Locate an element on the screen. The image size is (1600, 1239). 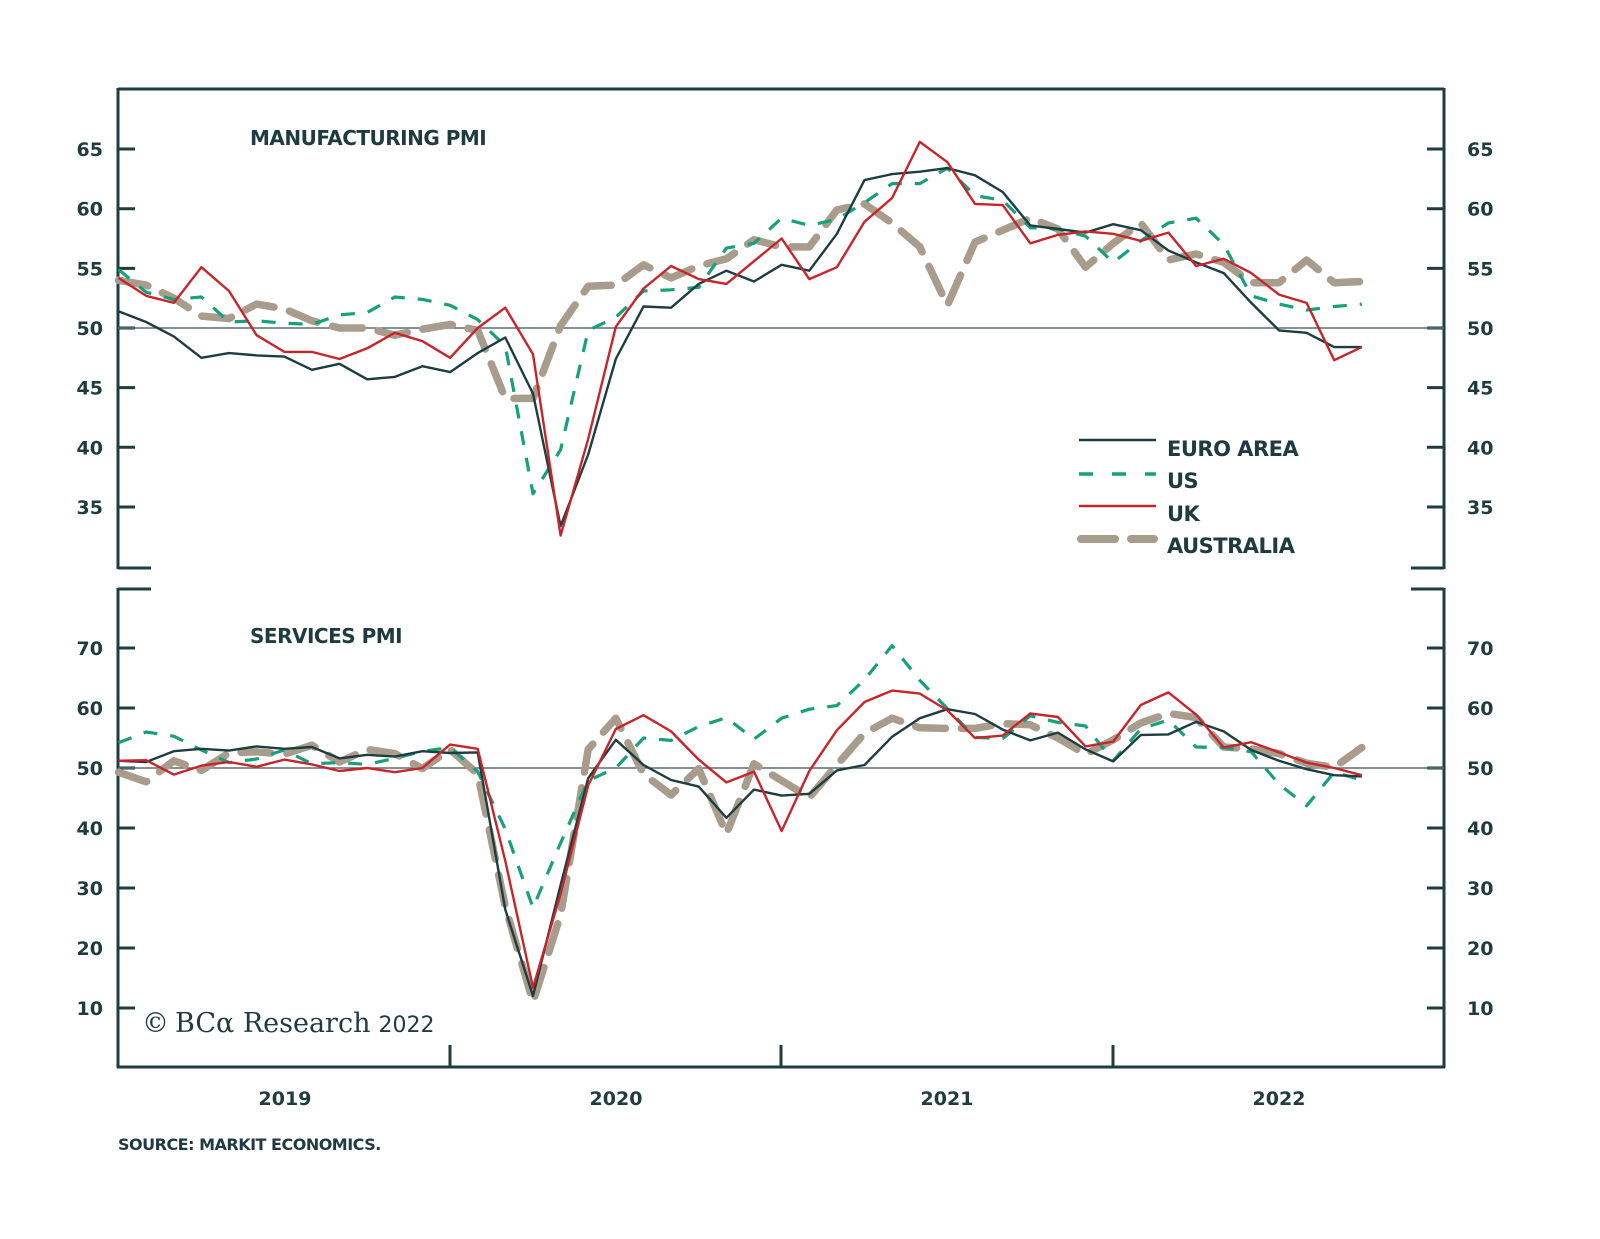
manufacturing-y-tick-label-right-50: 50 is located at coordinates (1480, 329).